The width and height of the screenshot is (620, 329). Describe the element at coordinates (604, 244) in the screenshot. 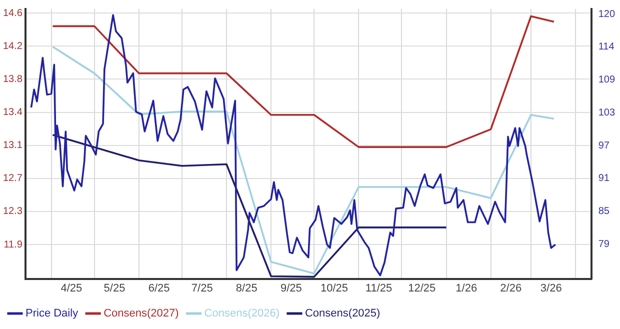

I see `y2-tick-label: 79` at that location.